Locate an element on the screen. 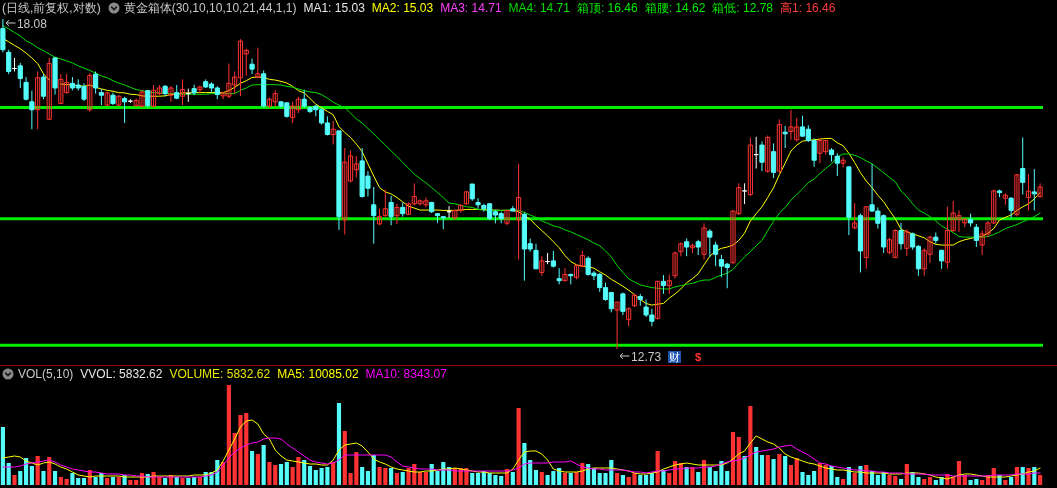 Image resolution: width=1057 pixels, height=488 pixels. text: MA3: 14.71 is located at coordinates (471, 8).